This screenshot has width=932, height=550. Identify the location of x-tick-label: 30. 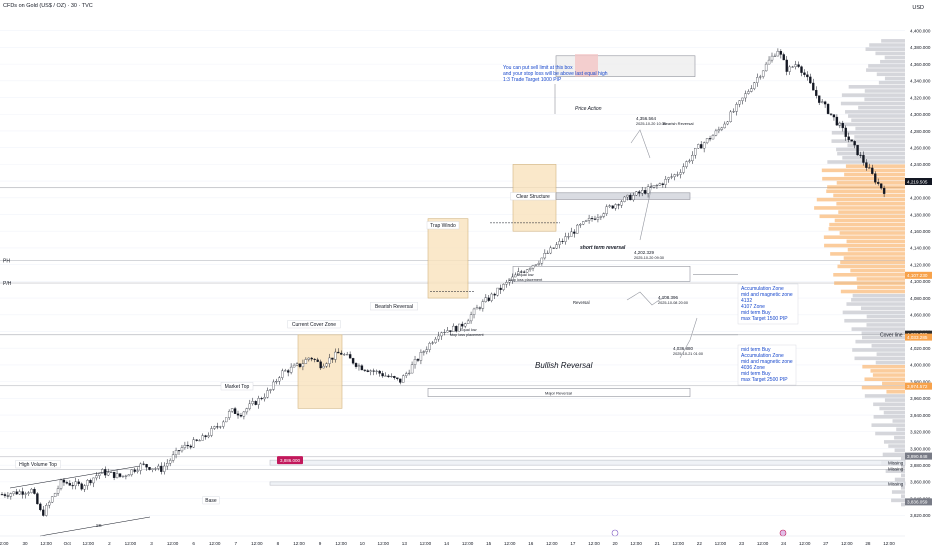
(26, 543).